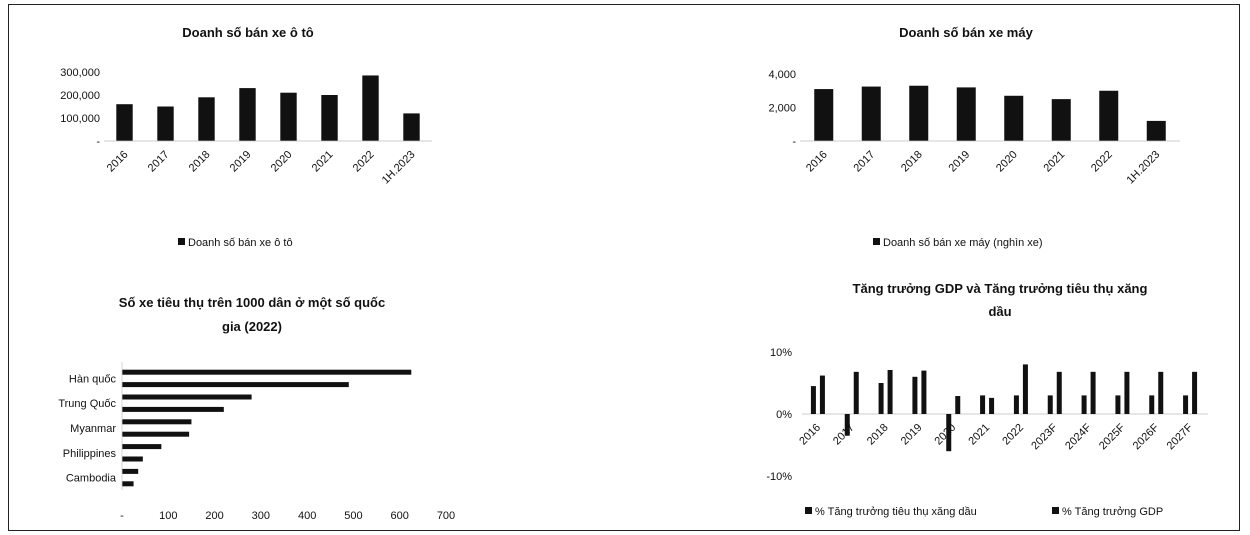  What do you see at coordinates (999, 311) in the screenshot?
I see `chart-title: dầu` at bounding box center [999, 311].